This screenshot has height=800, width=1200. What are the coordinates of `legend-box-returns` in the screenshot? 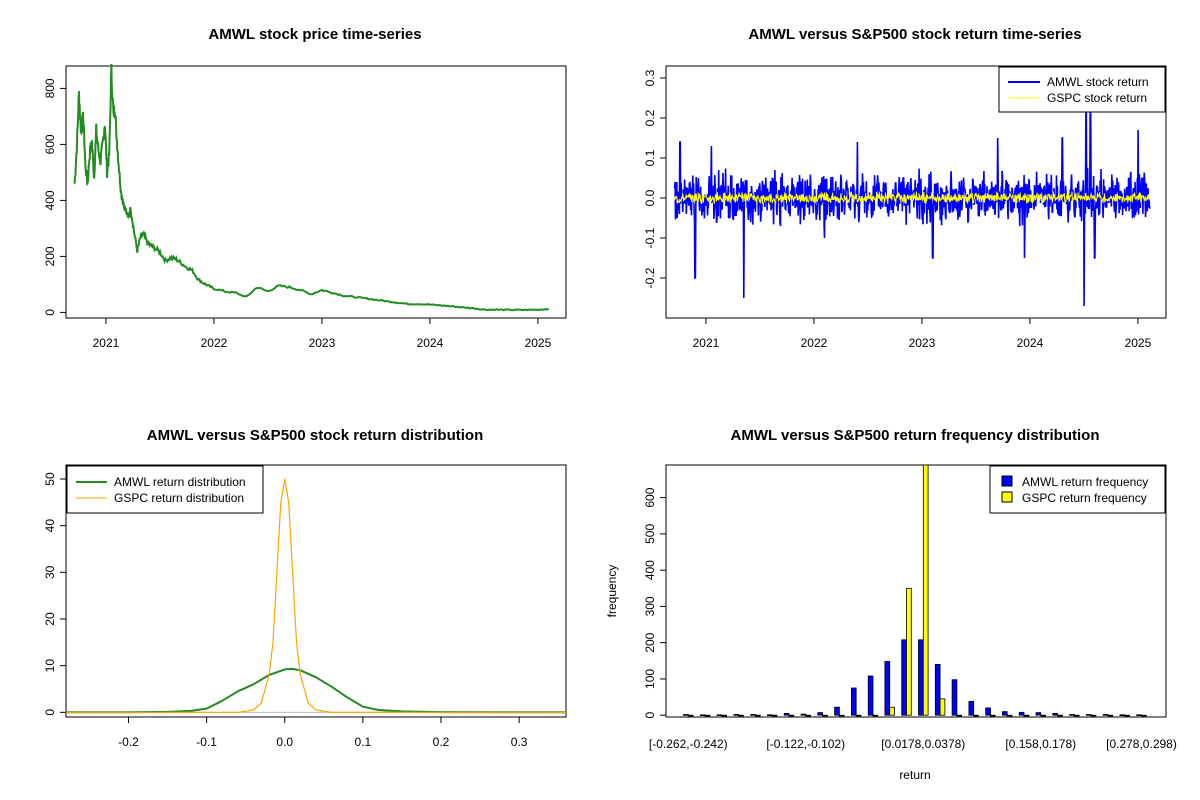 It's located at (1082, 89).